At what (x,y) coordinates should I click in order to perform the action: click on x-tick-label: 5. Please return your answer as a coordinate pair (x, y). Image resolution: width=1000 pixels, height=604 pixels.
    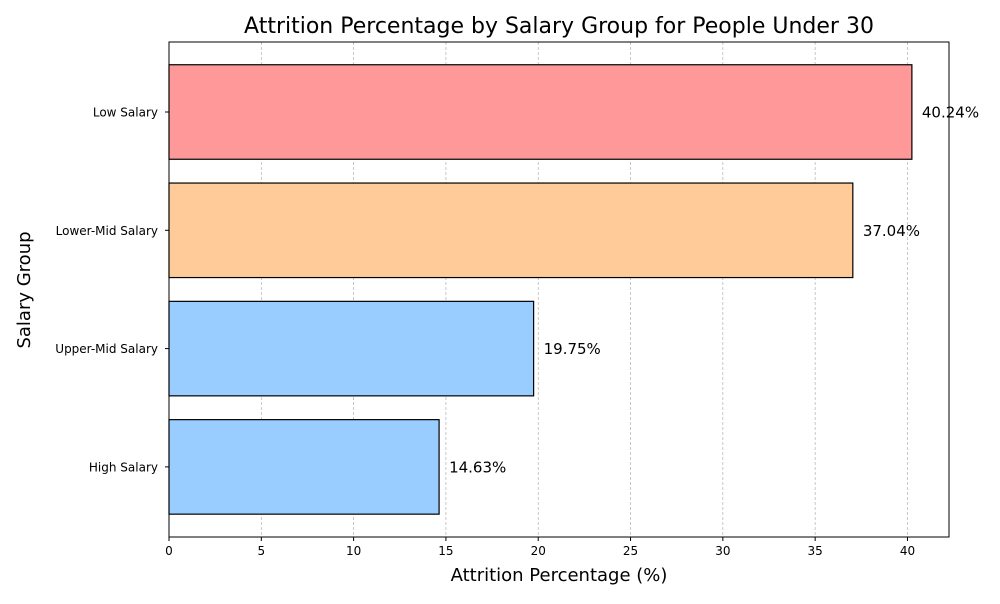
    Looking at the image, I should click on (261, 551).